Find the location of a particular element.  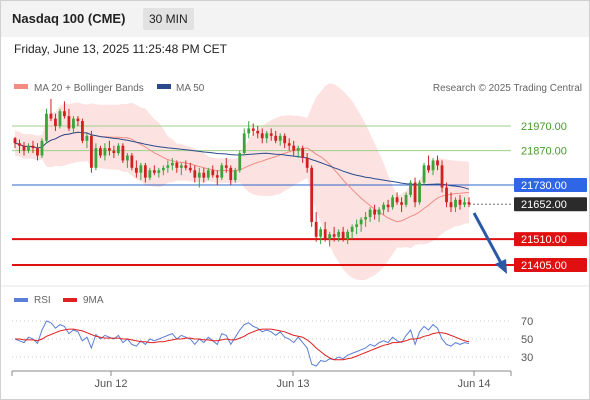

chart-header: Nasdaq 100 (CME) 30 MIN is located at coordinates (295, 19).